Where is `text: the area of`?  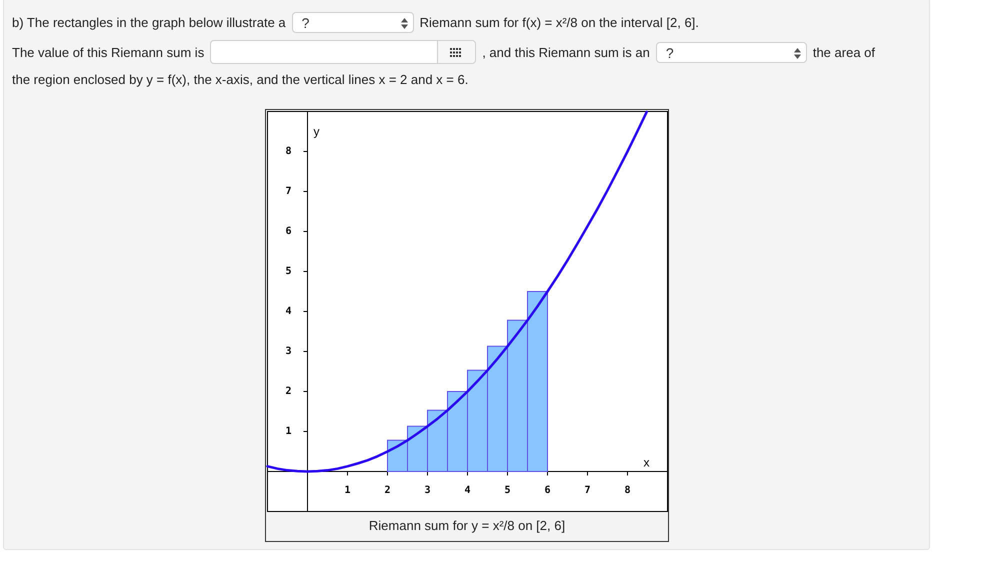
text: the area of is located at coordinates (843, 52).